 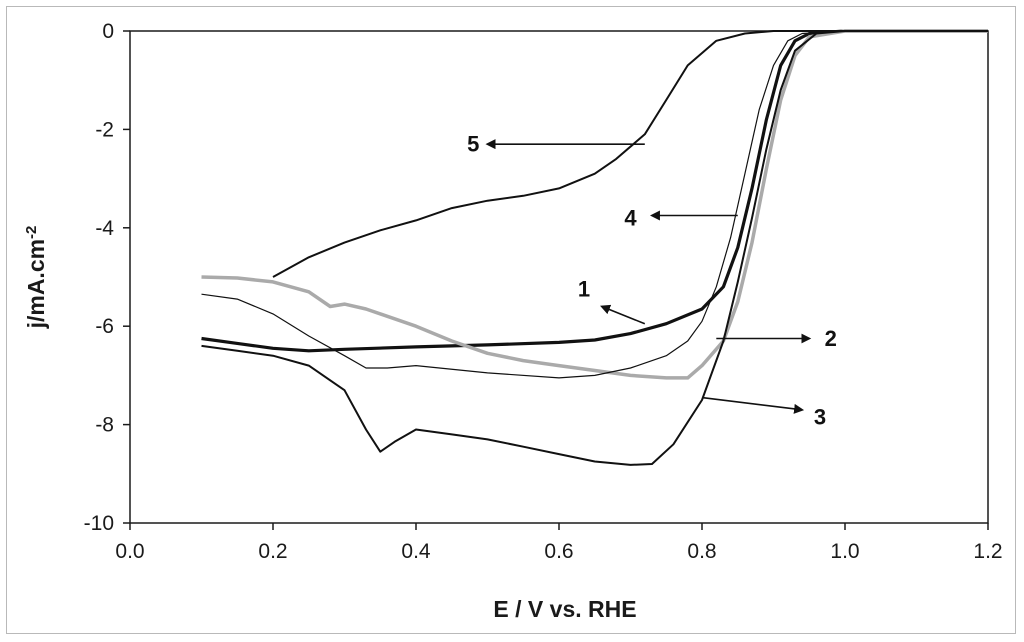 What do you see at coordinates (31, 232) in the screenshot?
I see `y-axis-title-superscript: -2` at bounding box center [31, 232].